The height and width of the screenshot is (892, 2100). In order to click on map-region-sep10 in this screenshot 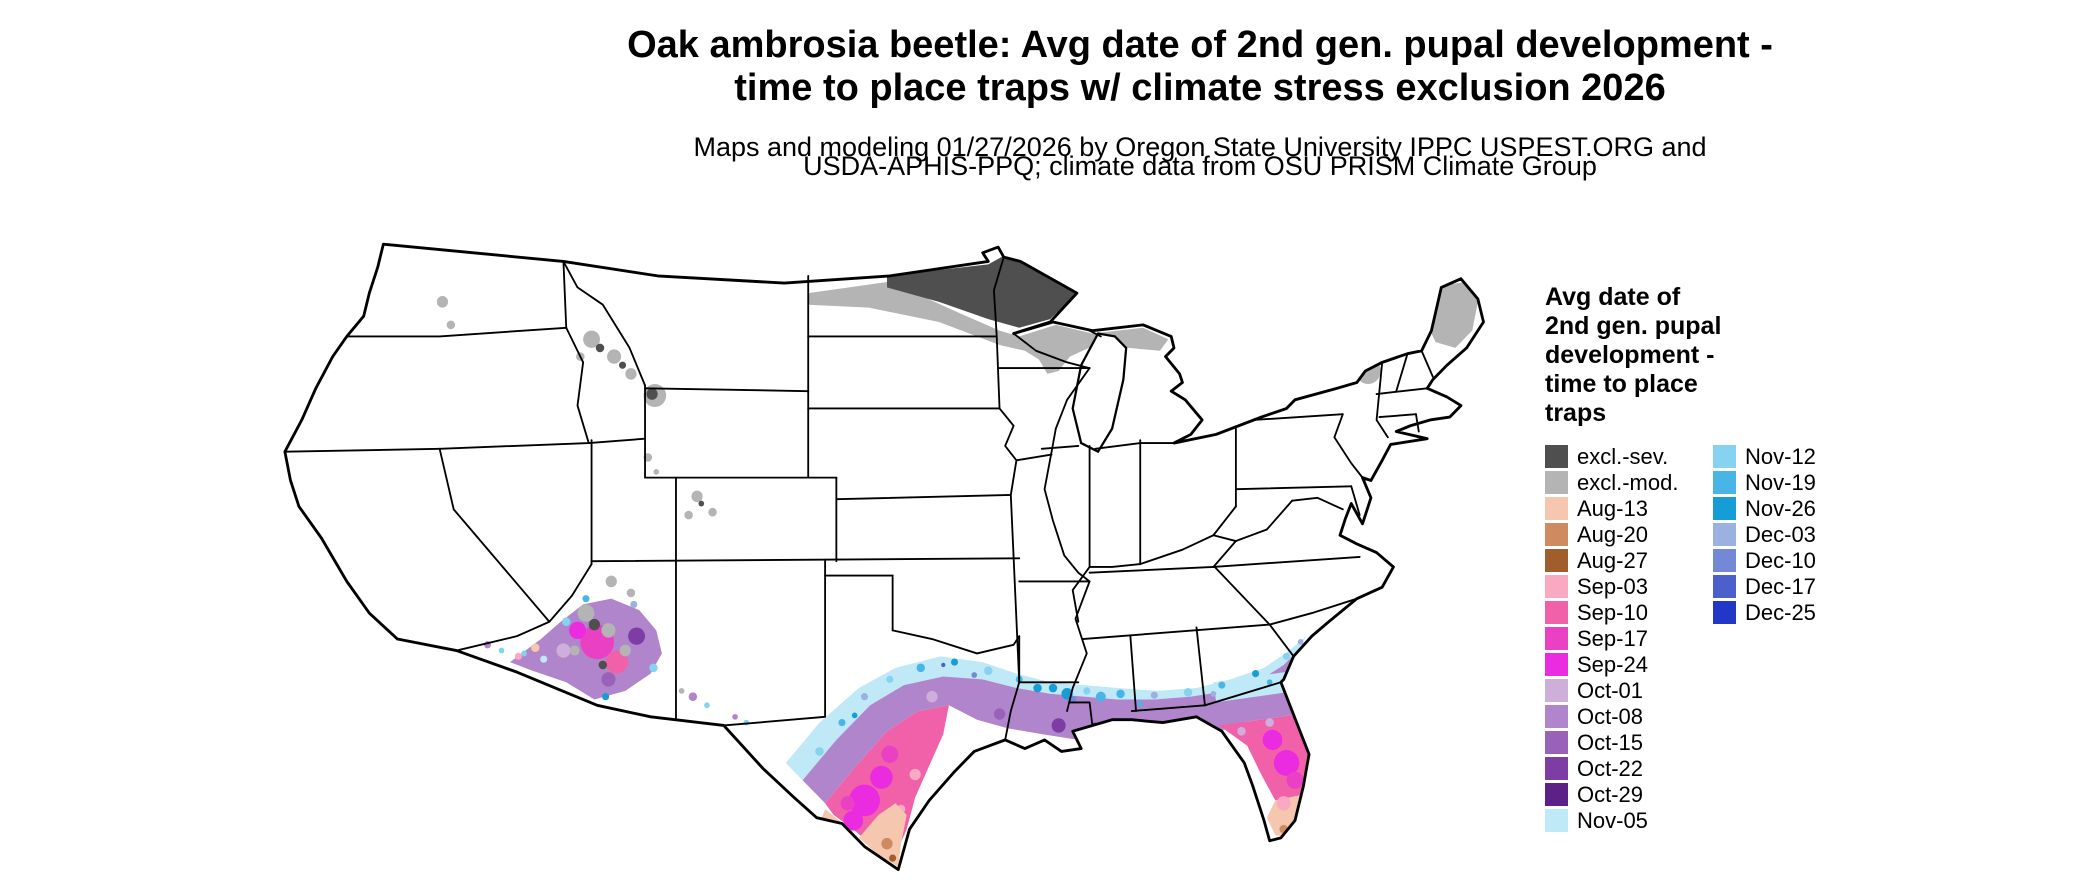, I will do `click(617, 662)`.